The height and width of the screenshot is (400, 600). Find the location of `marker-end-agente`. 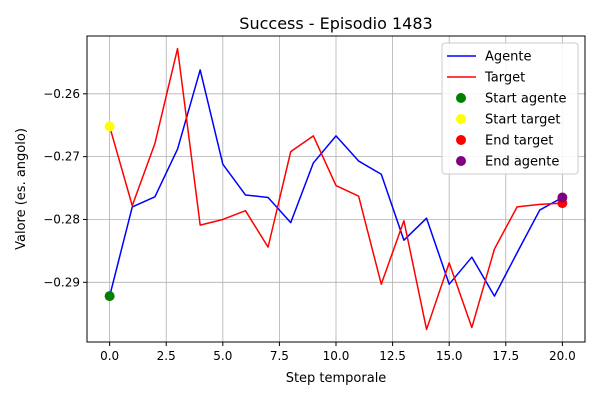

marker-end-agente is located at coordinates (562, 197).